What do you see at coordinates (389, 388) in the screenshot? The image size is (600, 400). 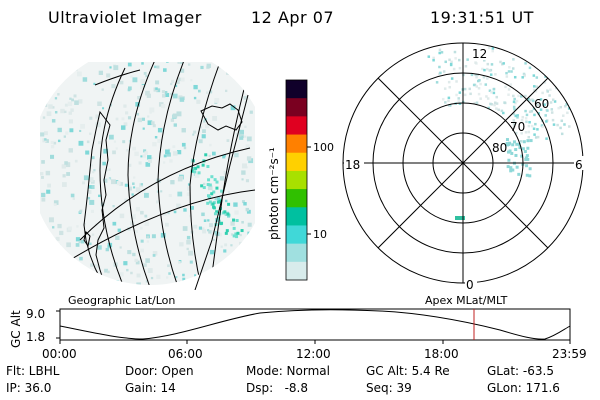 I see `status-seq: Seq: 39` at bounding box center [389, 388].